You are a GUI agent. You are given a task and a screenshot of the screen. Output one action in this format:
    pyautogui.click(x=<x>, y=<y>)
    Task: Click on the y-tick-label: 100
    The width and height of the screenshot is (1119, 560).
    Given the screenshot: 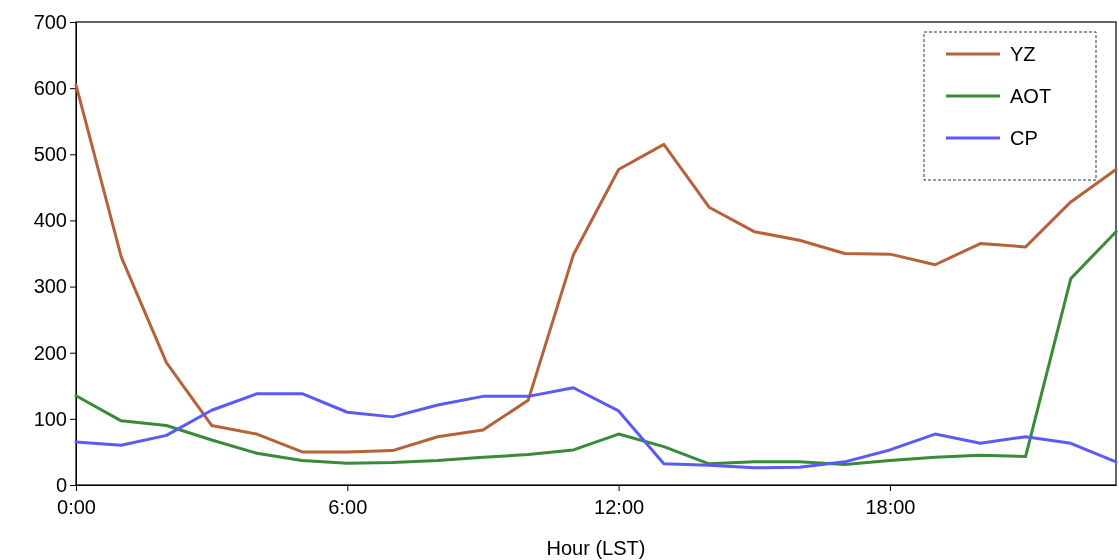 What is the action you would take?
    pyautogui.click(x=50, y=418)
    